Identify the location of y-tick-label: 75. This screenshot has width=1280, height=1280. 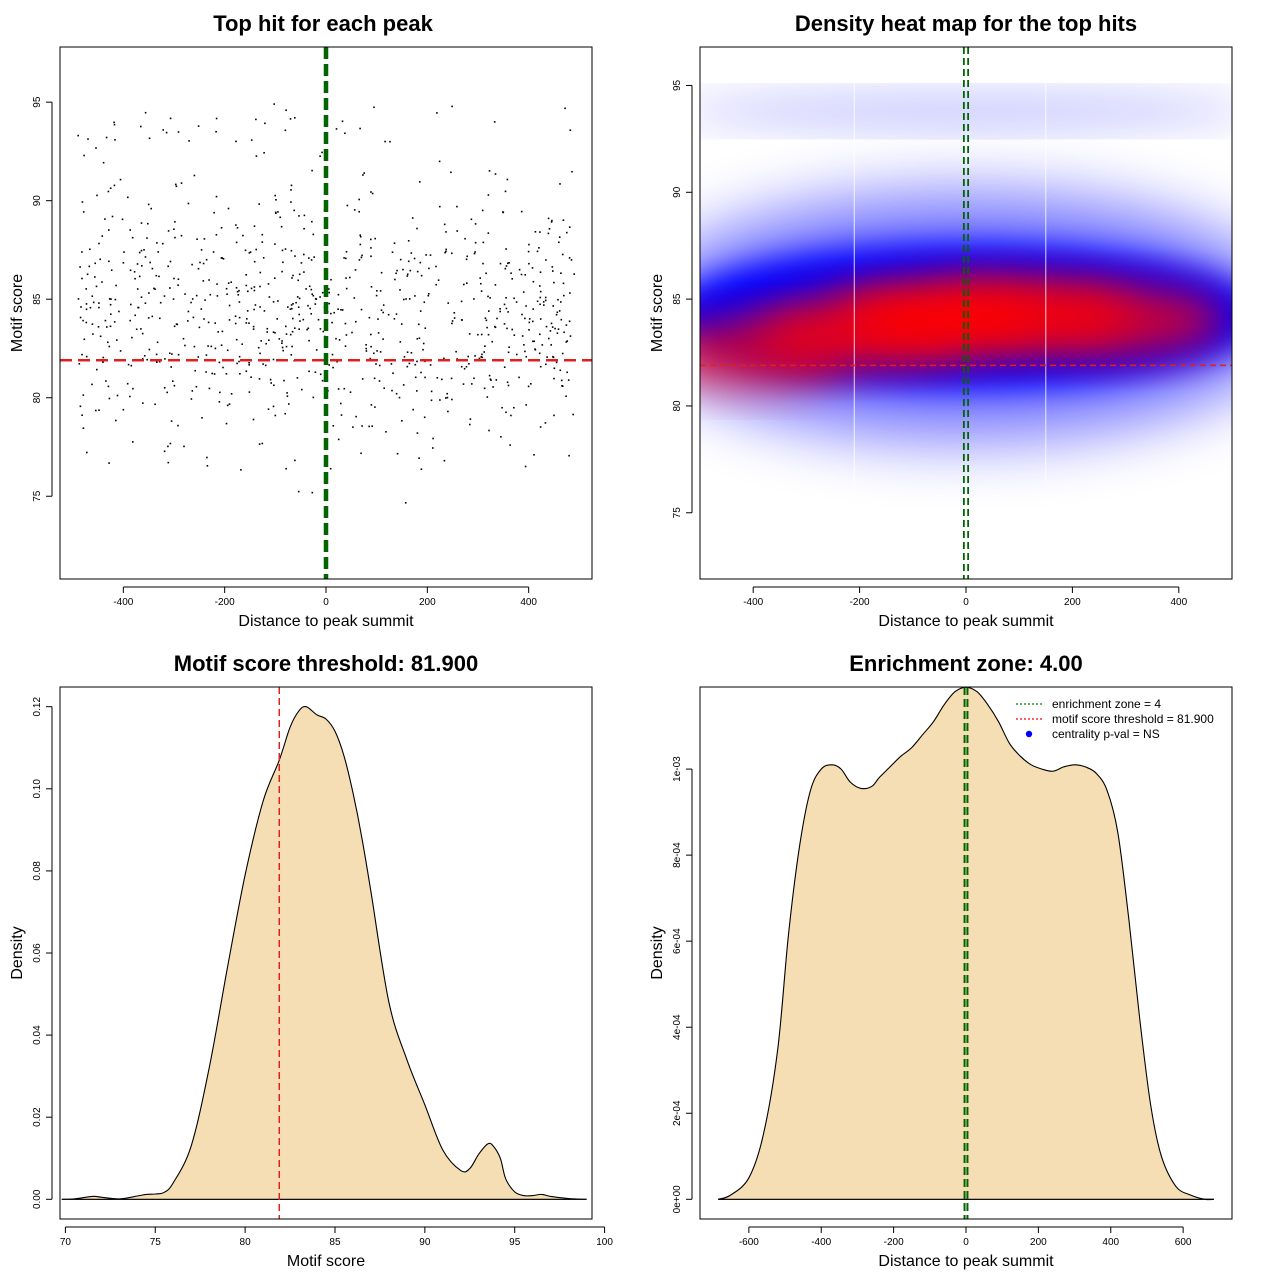
(677, 513).